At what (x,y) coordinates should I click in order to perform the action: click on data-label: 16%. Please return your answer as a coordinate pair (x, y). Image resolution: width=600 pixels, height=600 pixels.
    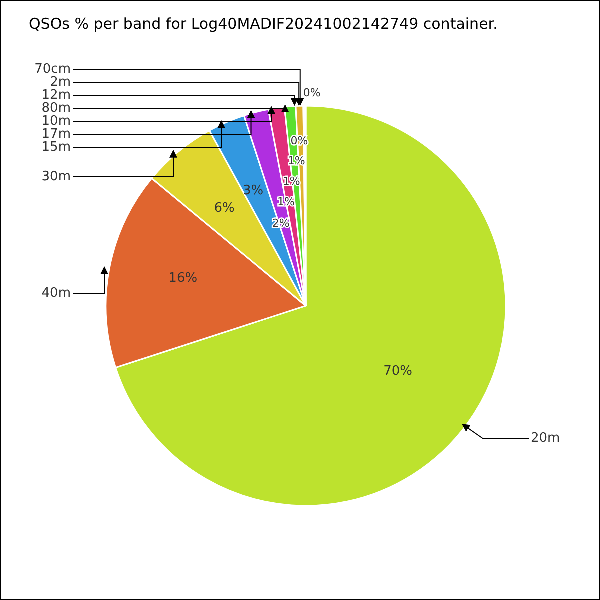
    Looking at the image, I should click on (183, 278).